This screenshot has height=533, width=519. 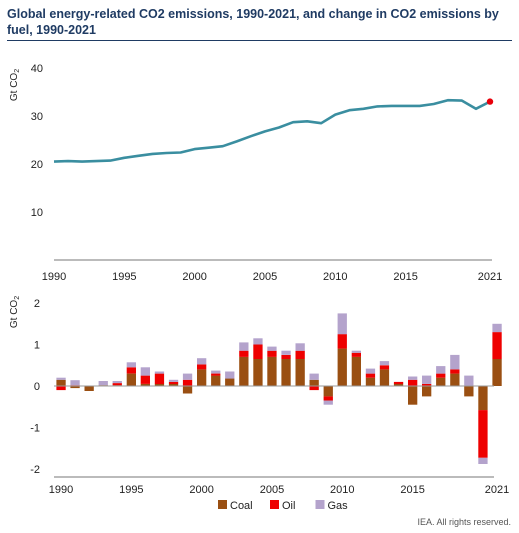 What do you see at coordinates (244, 371) in the screenshot?
I see `bar-coal-2003` at bounding box center [244, 371].